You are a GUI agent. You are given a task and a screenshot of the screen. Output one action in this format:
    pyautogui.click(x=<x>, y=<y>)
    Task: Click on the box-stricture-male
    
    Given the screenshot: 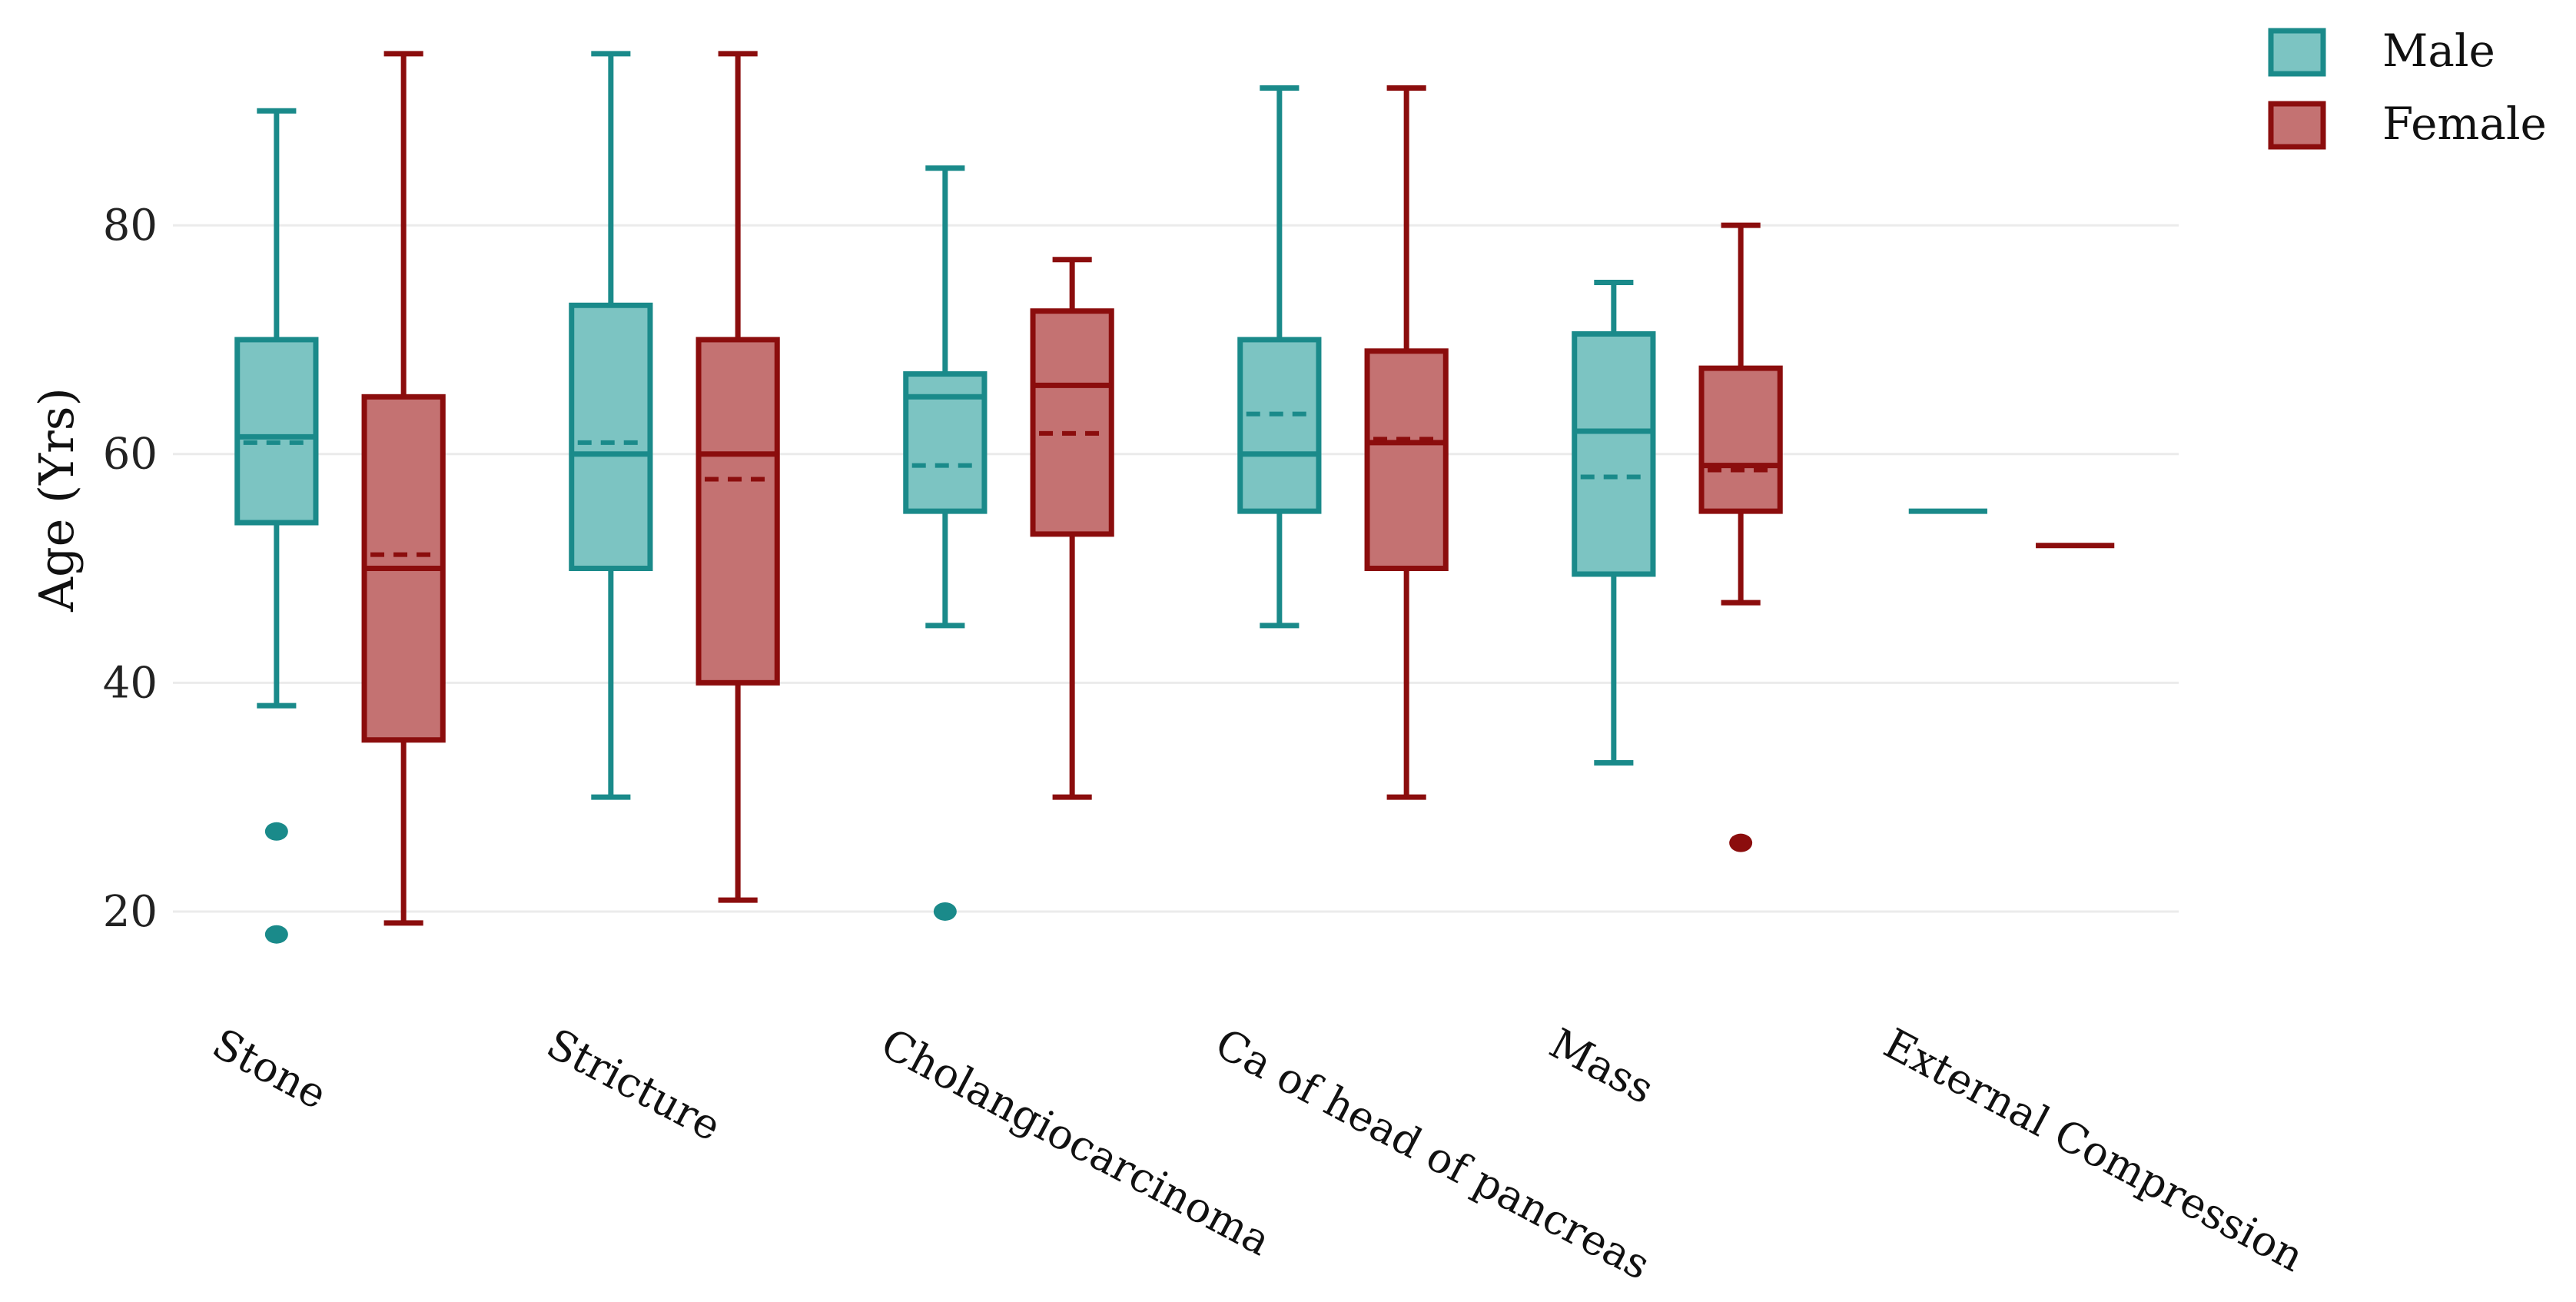 What is the action you would take?
    pyautogui.click(x=611, y=425)
    